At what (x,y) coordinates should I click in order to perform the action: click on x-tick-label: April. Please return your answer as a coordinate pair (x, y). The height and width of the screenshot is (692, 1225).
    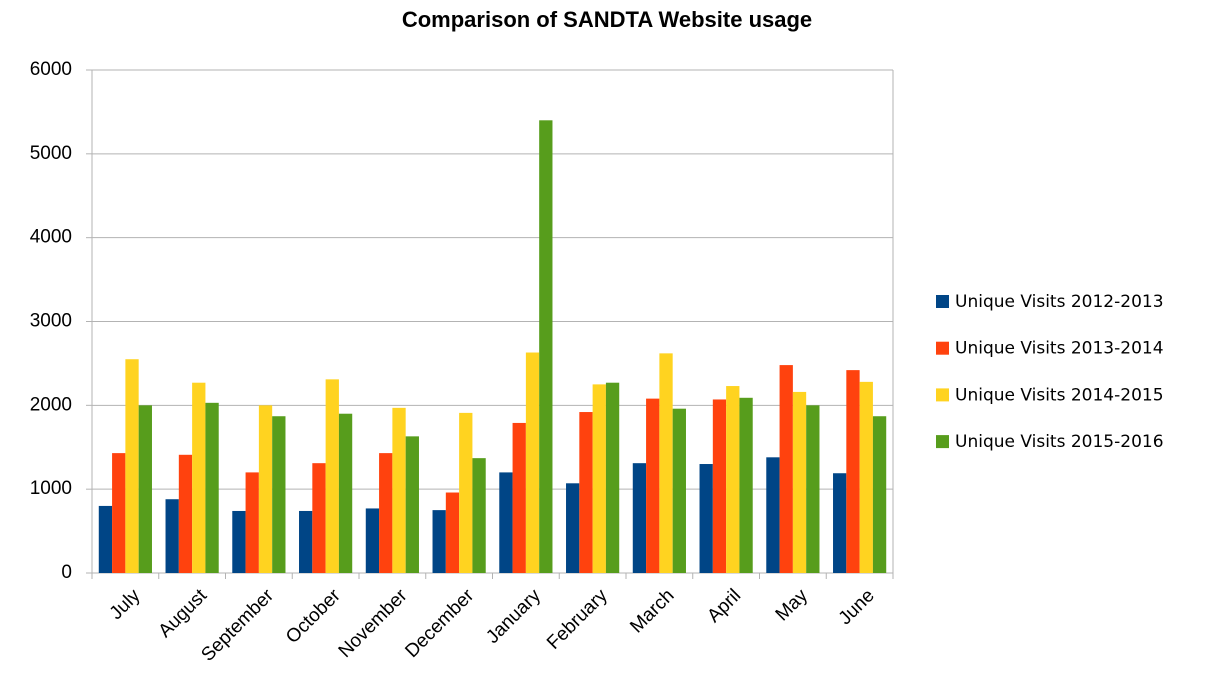
    Looking at the image, I should click on (724, 606).